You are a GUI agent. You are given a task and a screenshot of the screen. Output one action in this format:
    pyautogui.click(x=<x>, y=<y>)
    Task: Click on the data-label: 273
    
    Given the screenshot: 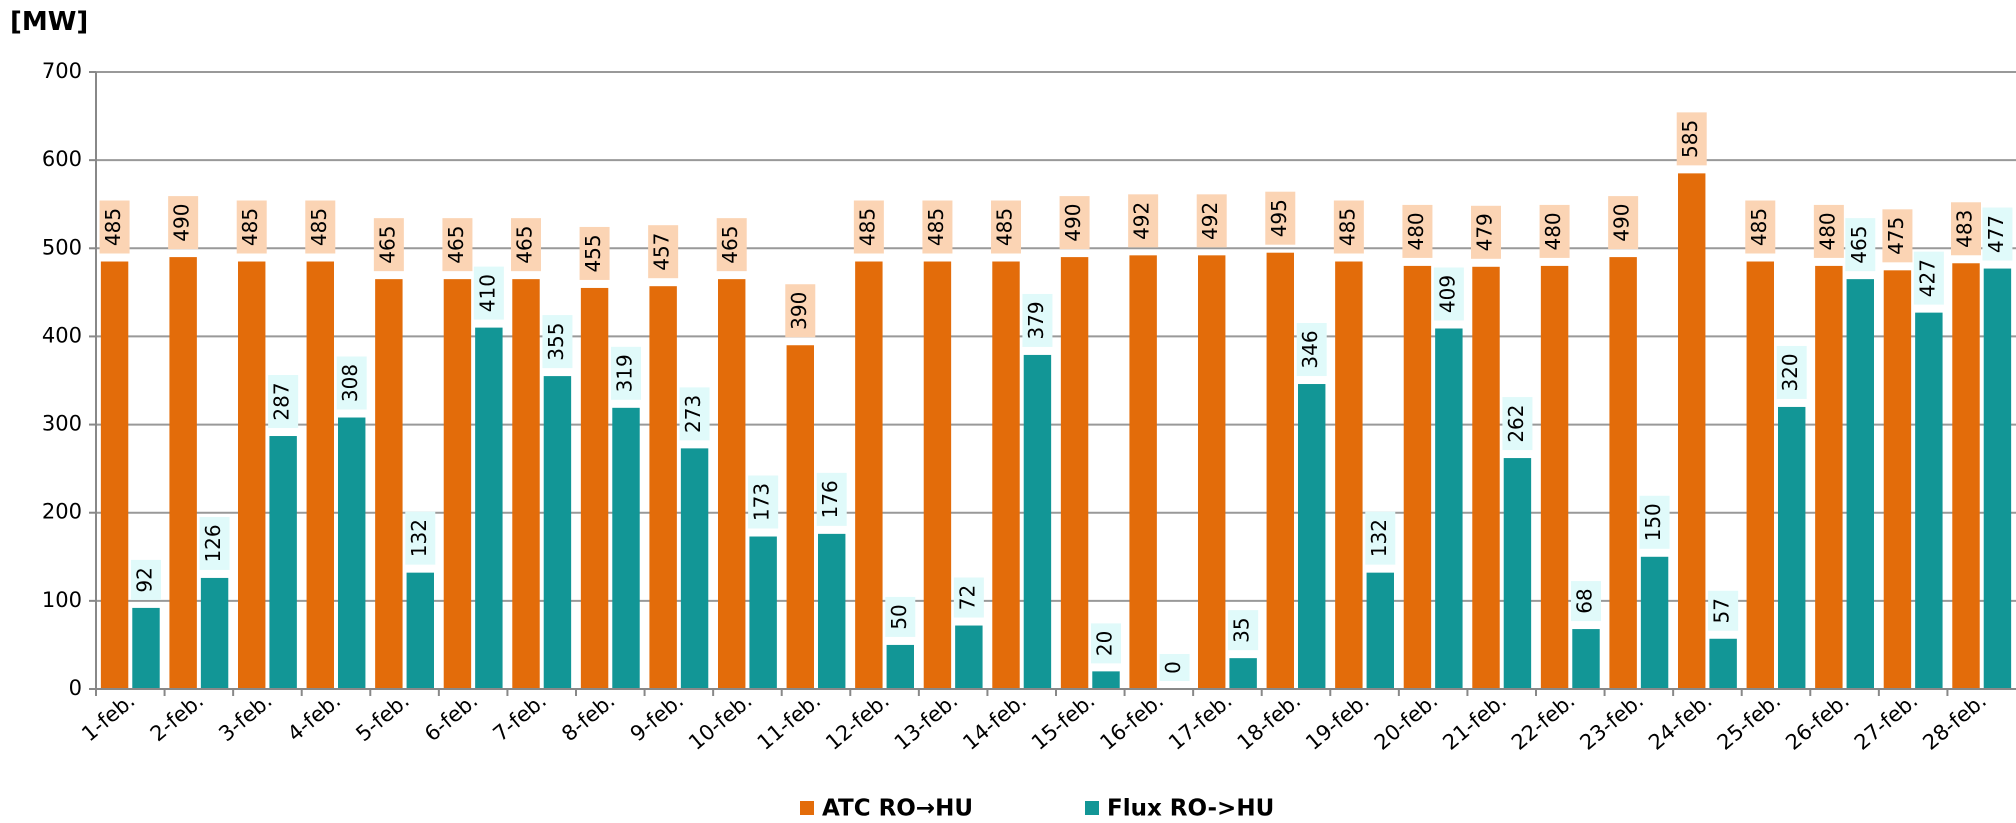 What is the action you would take?
    pyautogui.click(x=694, y=414)
    